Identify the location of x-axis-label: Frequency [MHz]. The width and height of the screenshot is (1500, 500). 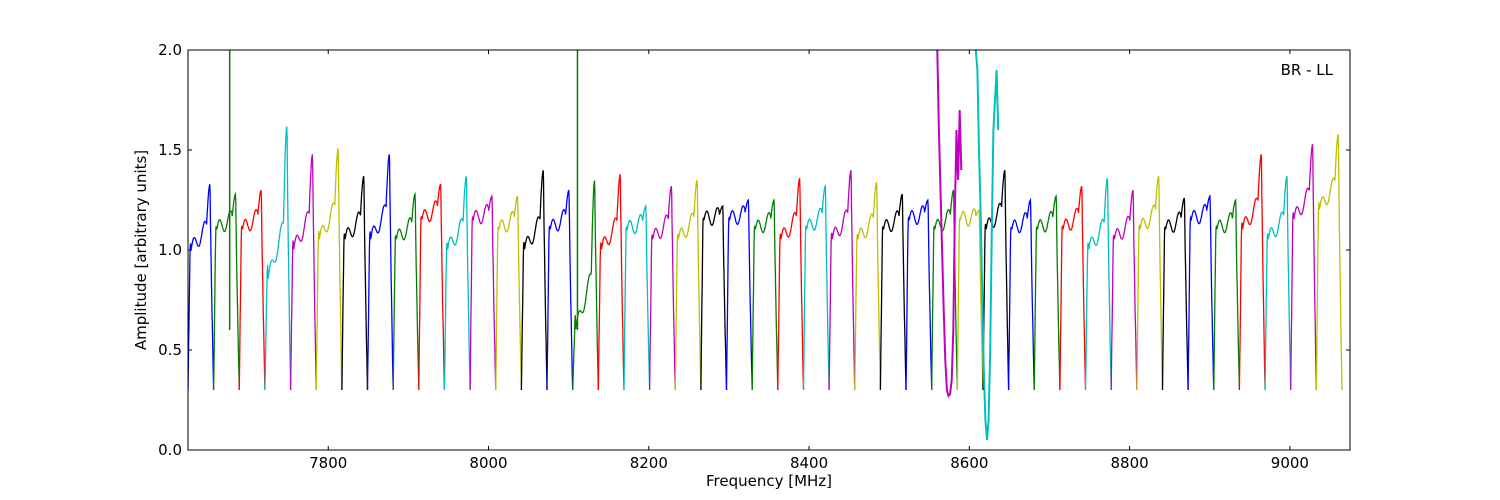
(769, 481).